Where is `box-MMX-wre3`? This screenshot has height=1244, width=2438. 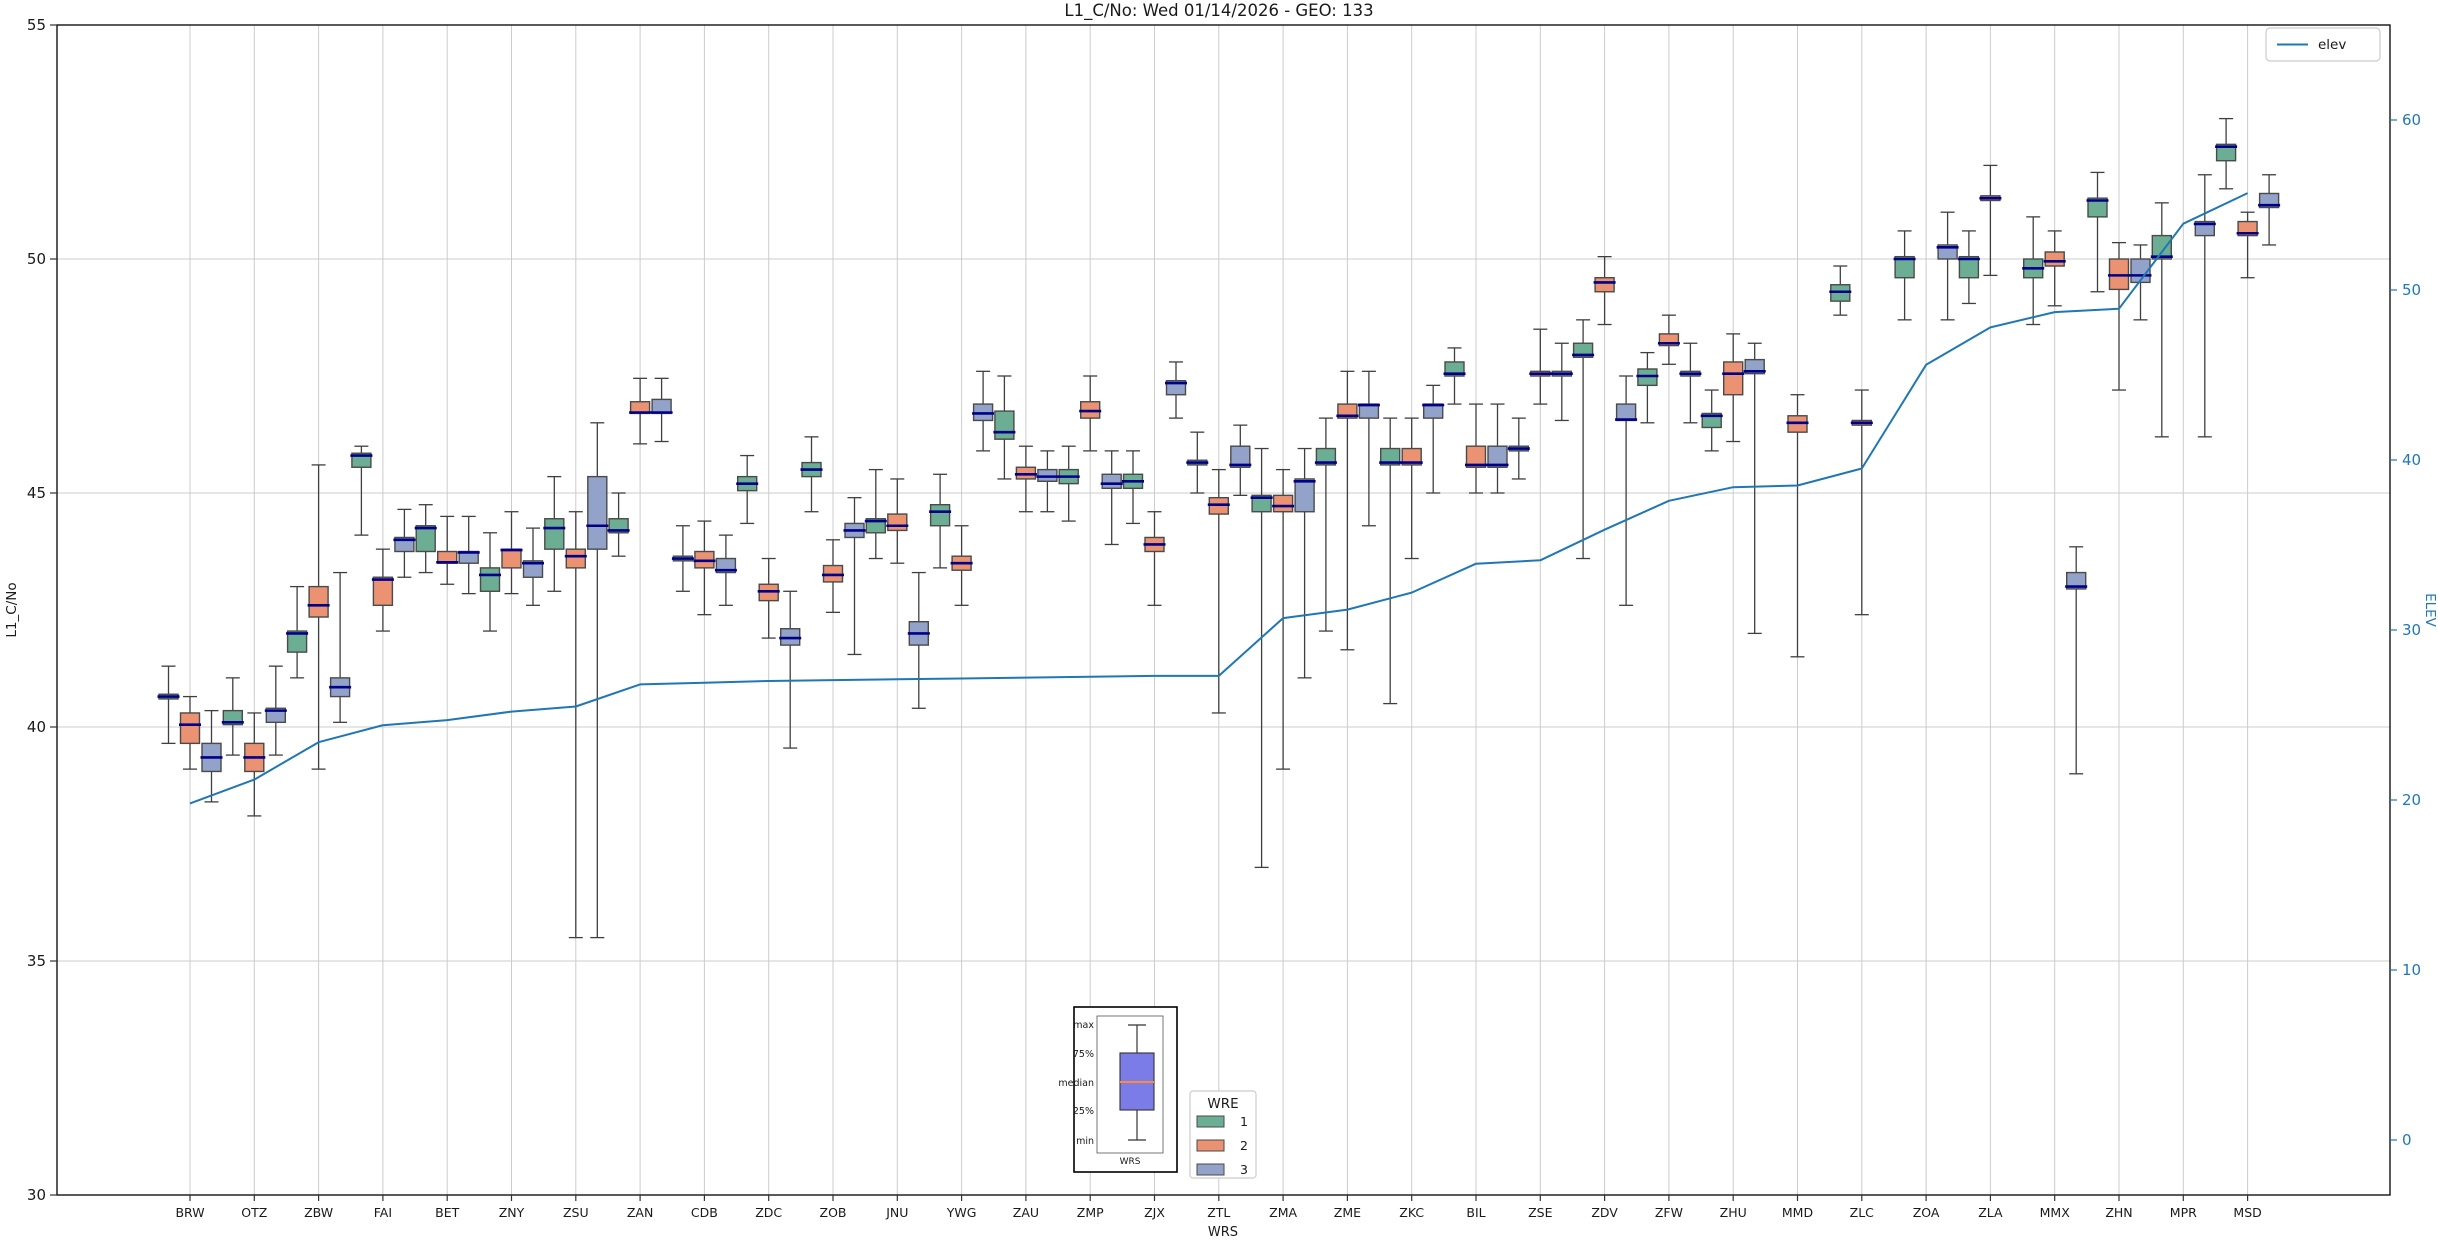
box-MMX-wre3 is located at coordinates (2076, 660).